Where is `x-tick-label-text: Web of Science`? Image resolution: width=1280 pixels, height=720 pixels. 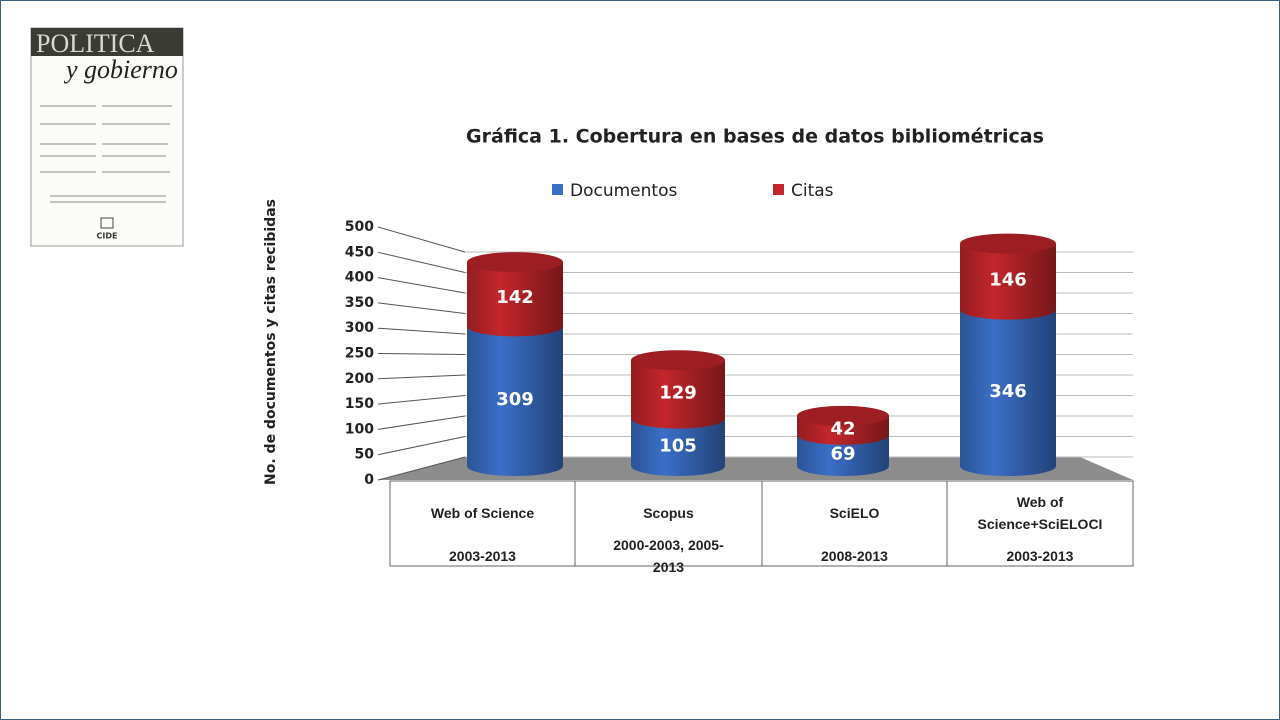
x-tick-label-text: Web of Science is located at coordinates (482, 513).